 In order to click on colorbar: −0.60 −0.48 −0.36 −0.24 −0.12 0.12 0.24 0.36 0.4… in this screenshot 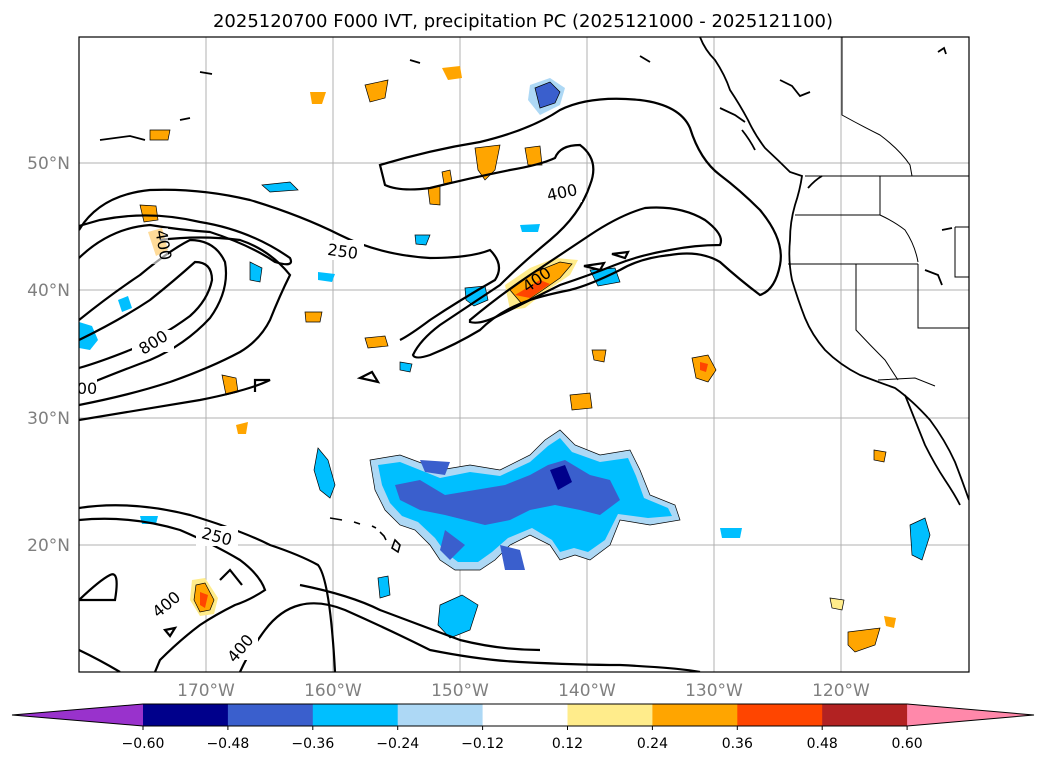, I will do `click(523, 727)`.